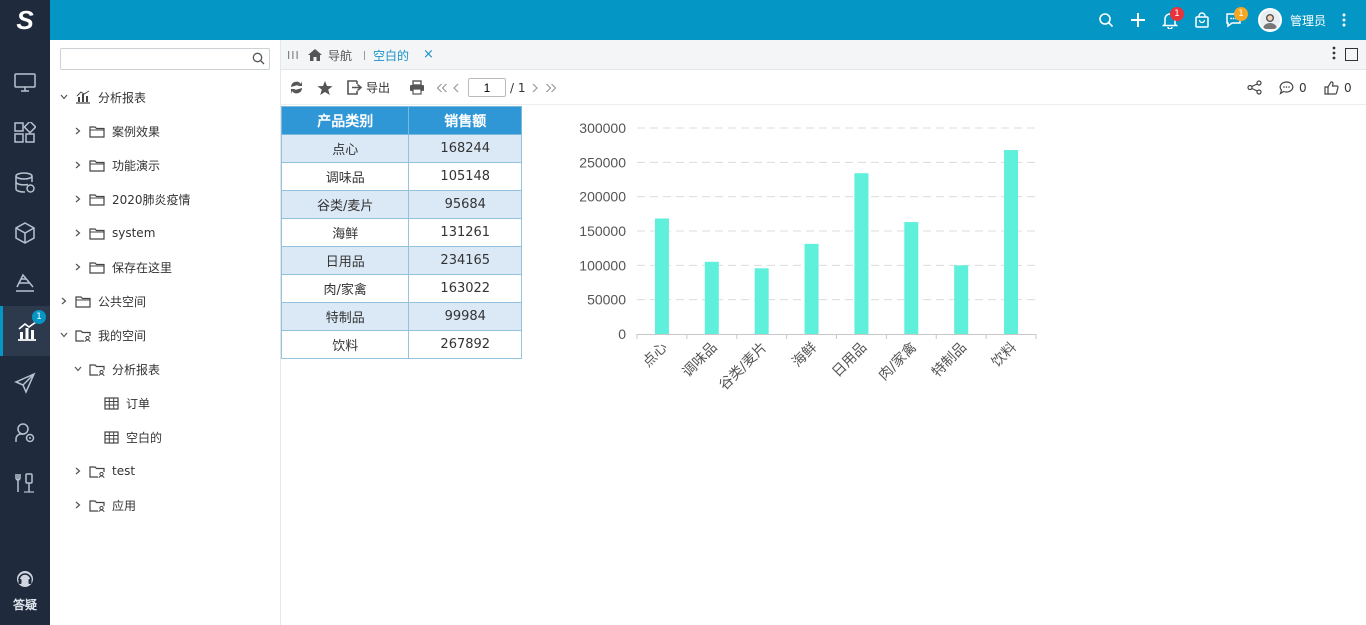  What do you see at coordinates (465, 260) in the screenshot?
I see `cell-sales: 234165` at bounding box center [465, 260].